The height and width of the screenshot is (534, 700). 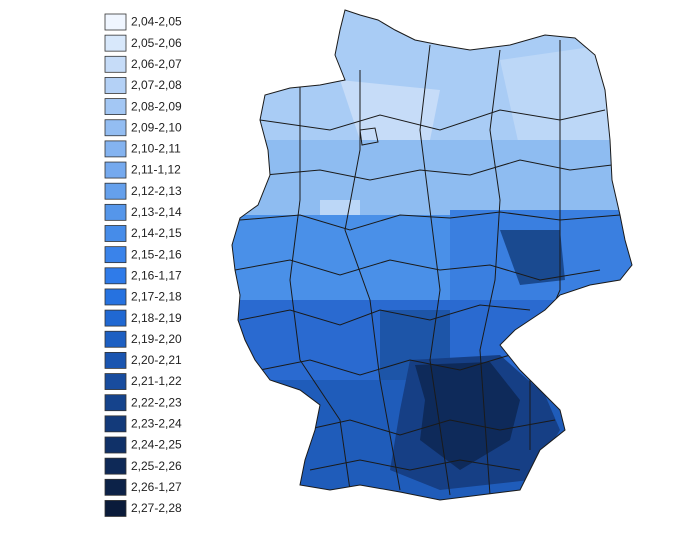 What do you see at coordinates (156, 127) in the screenshot?
I see `legend-label: 2,09-2,10` at bounding box center [156, 127].